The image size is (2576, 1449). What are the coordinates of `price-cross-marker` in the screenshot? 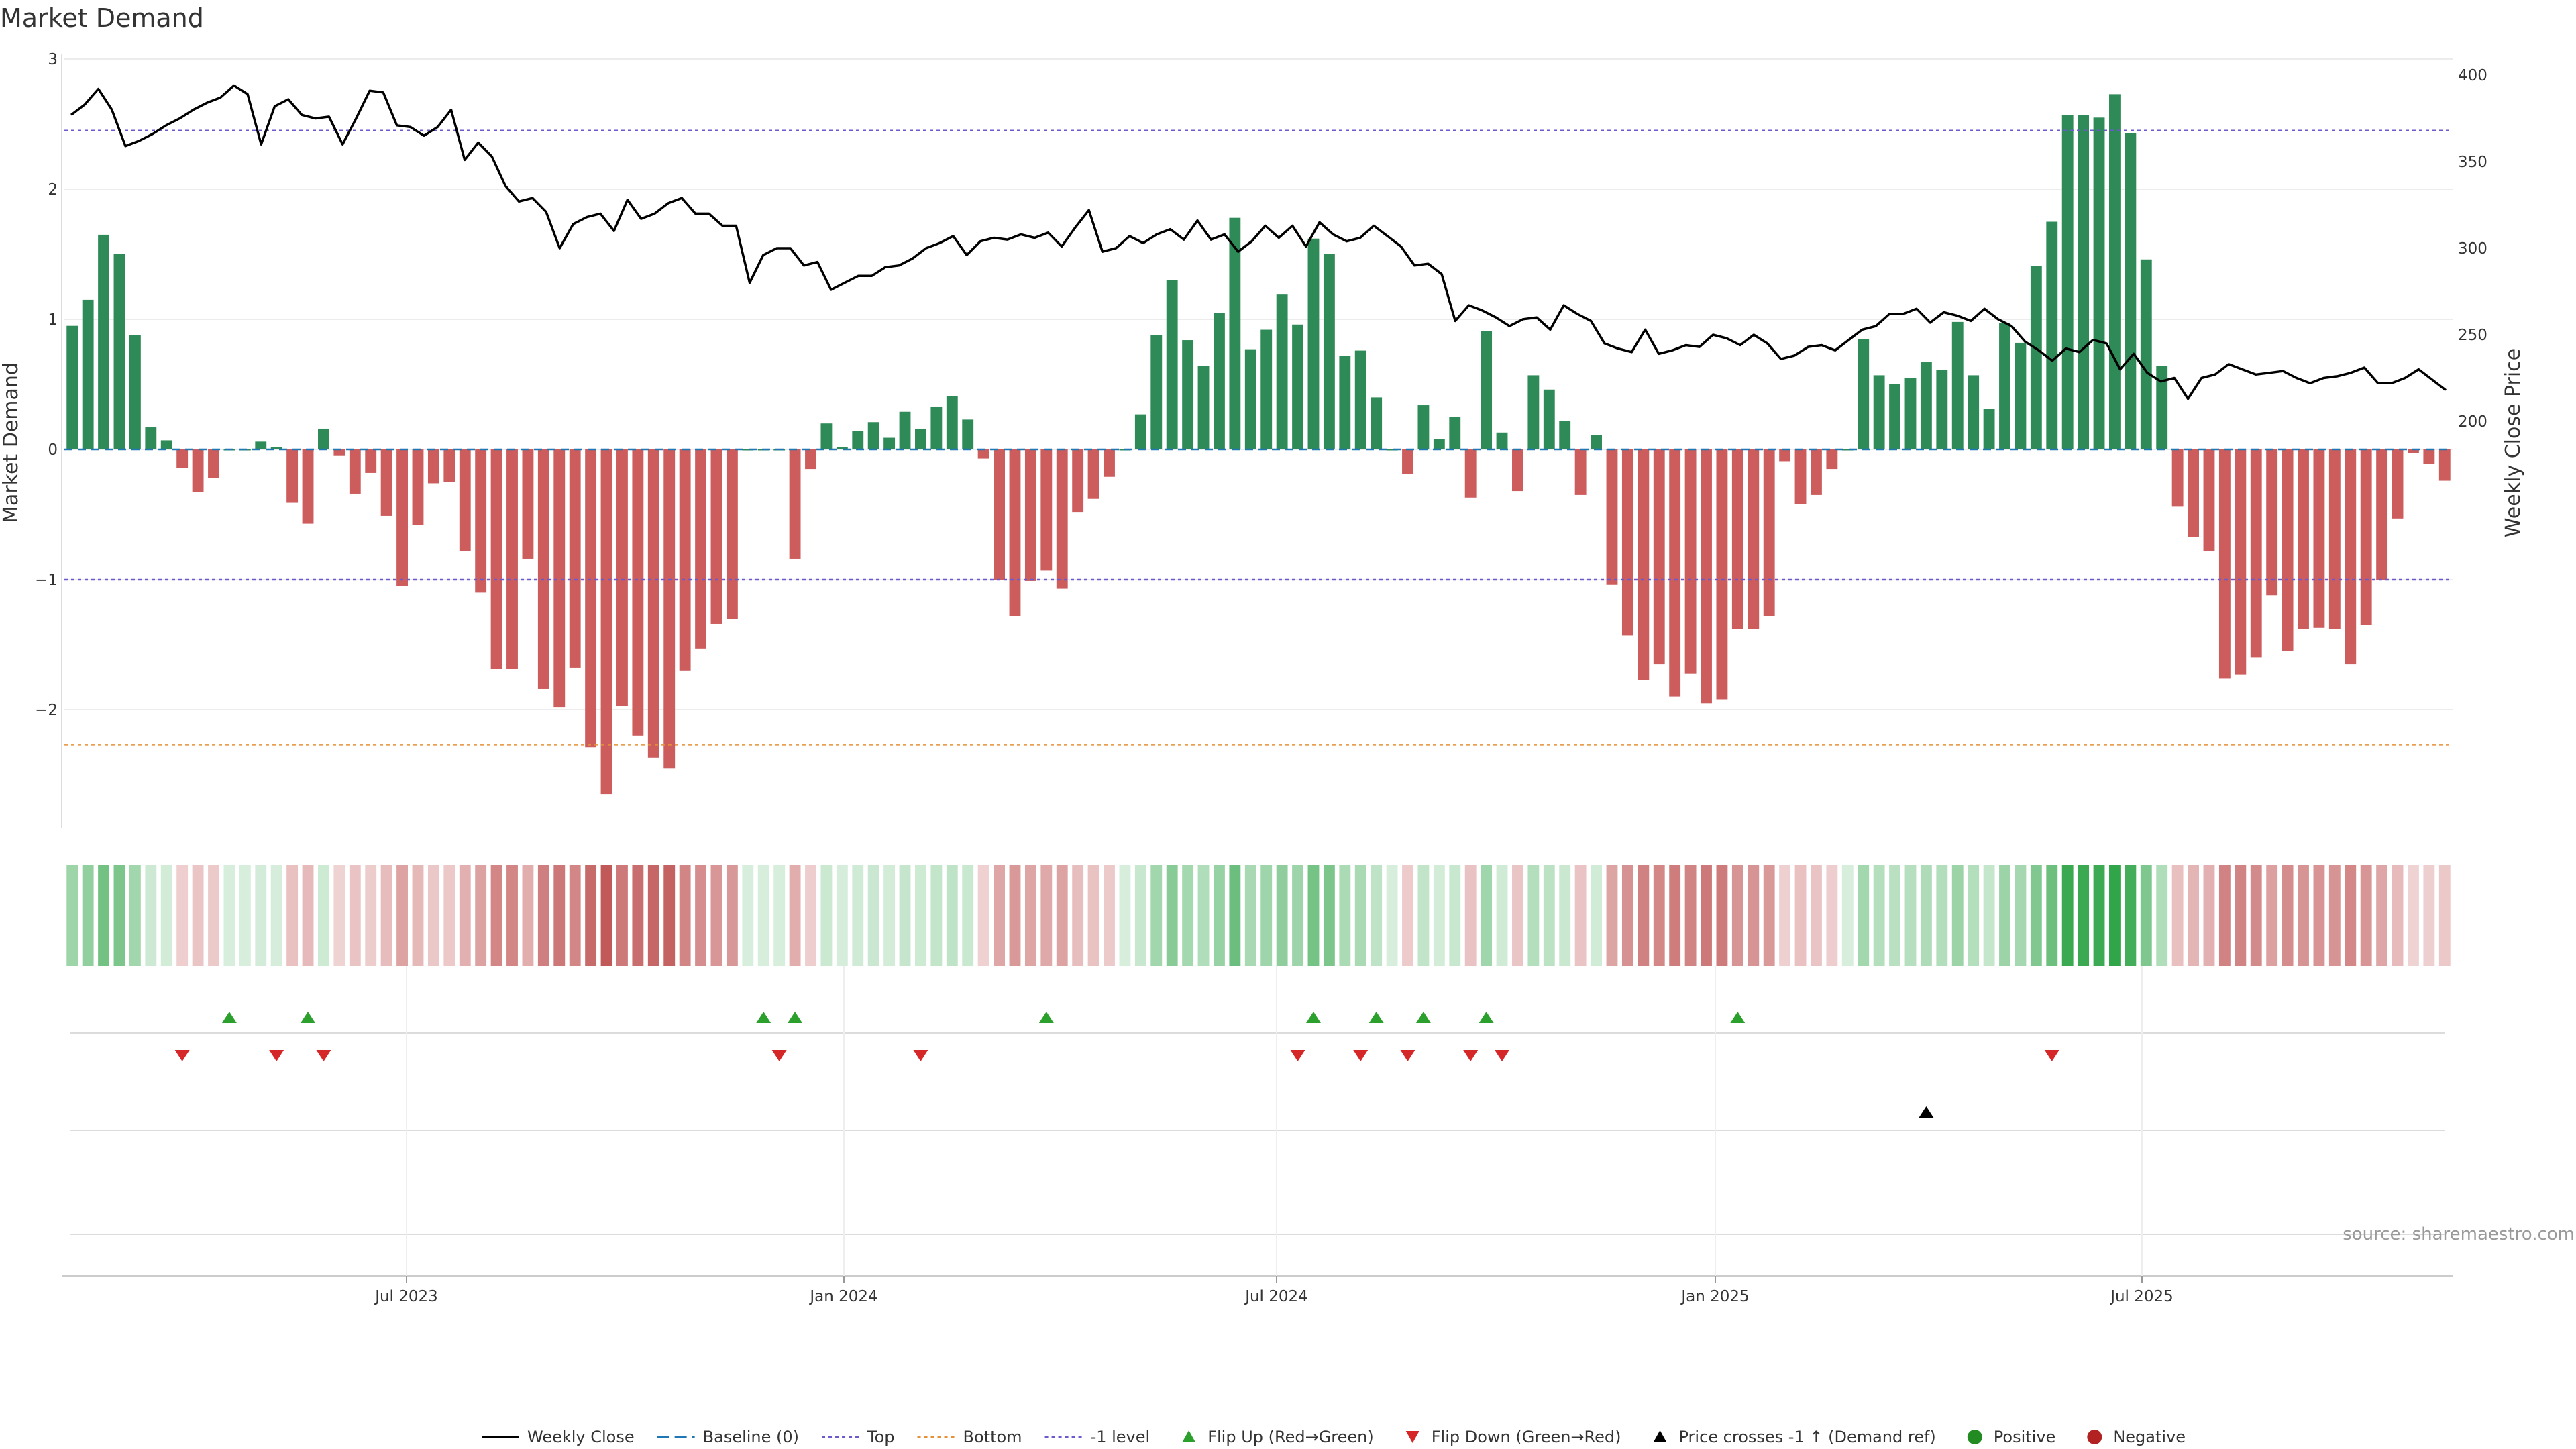 It's located at (1926, 1112).